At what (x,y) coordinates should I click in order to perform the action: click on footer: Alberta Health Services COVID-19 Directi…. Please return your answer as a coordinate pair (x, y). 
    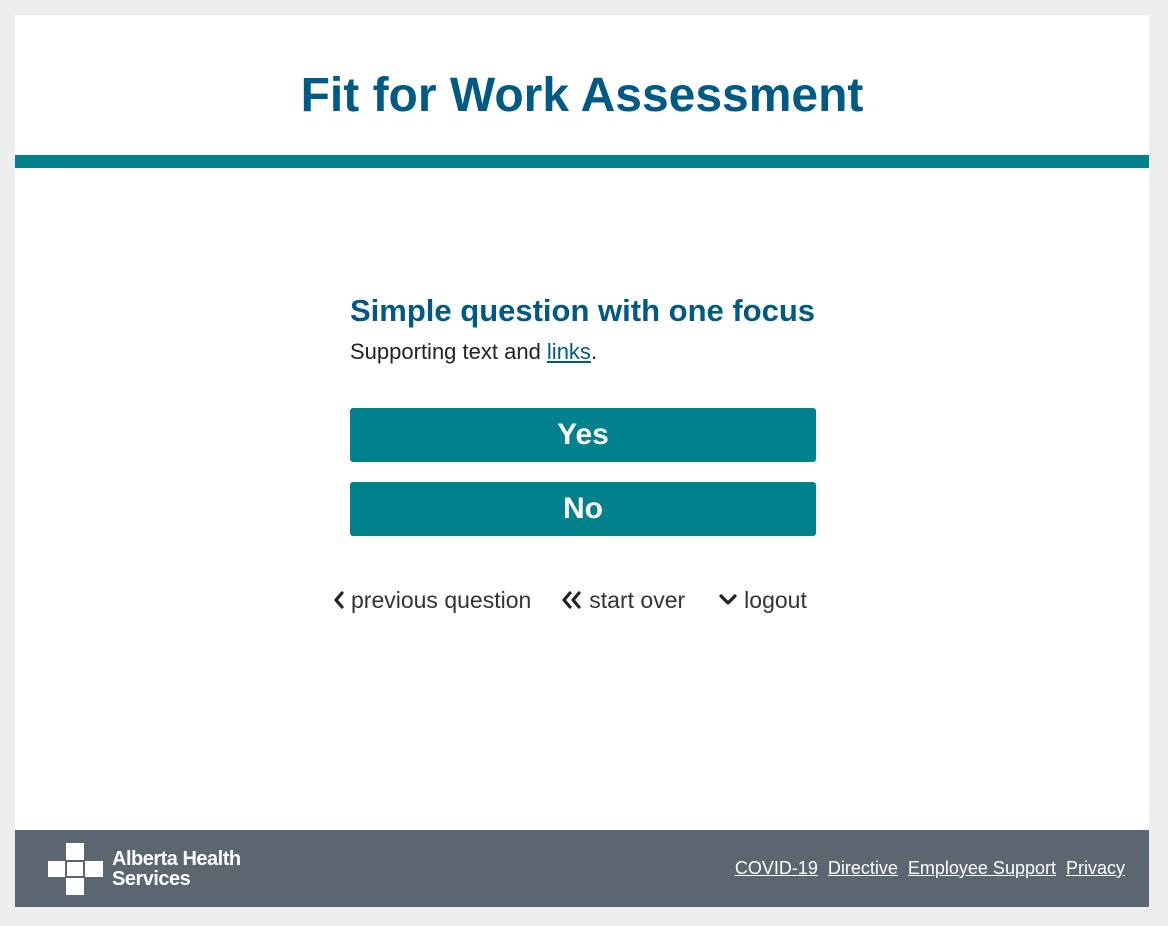
    Looking at the image, I should click on (582, 868).